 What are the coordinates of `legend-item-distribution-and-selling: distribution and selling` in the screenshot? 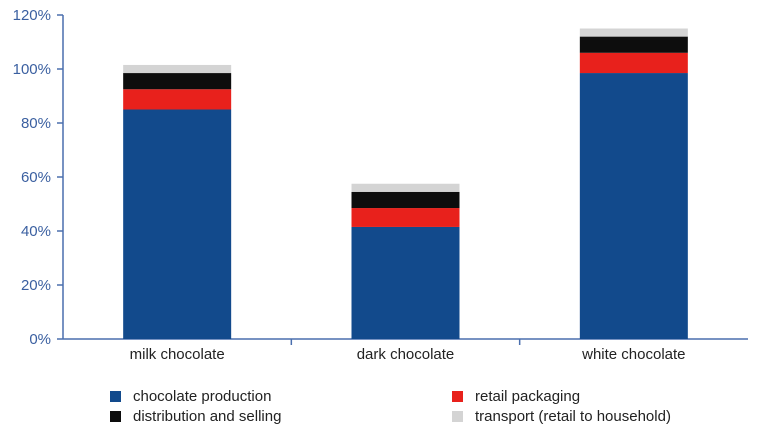 It's located at (195, 416).